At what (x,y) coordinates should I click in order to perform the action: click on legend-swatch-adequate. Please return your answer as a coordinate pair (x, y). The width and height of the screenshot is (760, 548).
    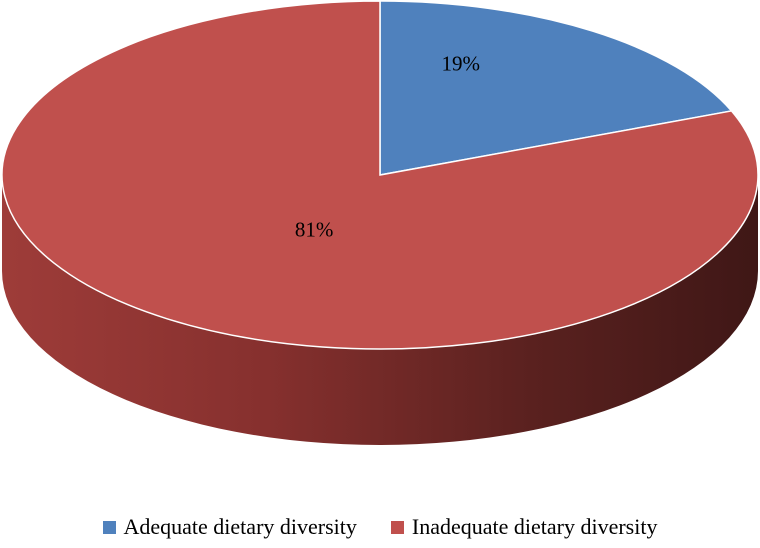
    Looking at the image, I should click on (109, 527).